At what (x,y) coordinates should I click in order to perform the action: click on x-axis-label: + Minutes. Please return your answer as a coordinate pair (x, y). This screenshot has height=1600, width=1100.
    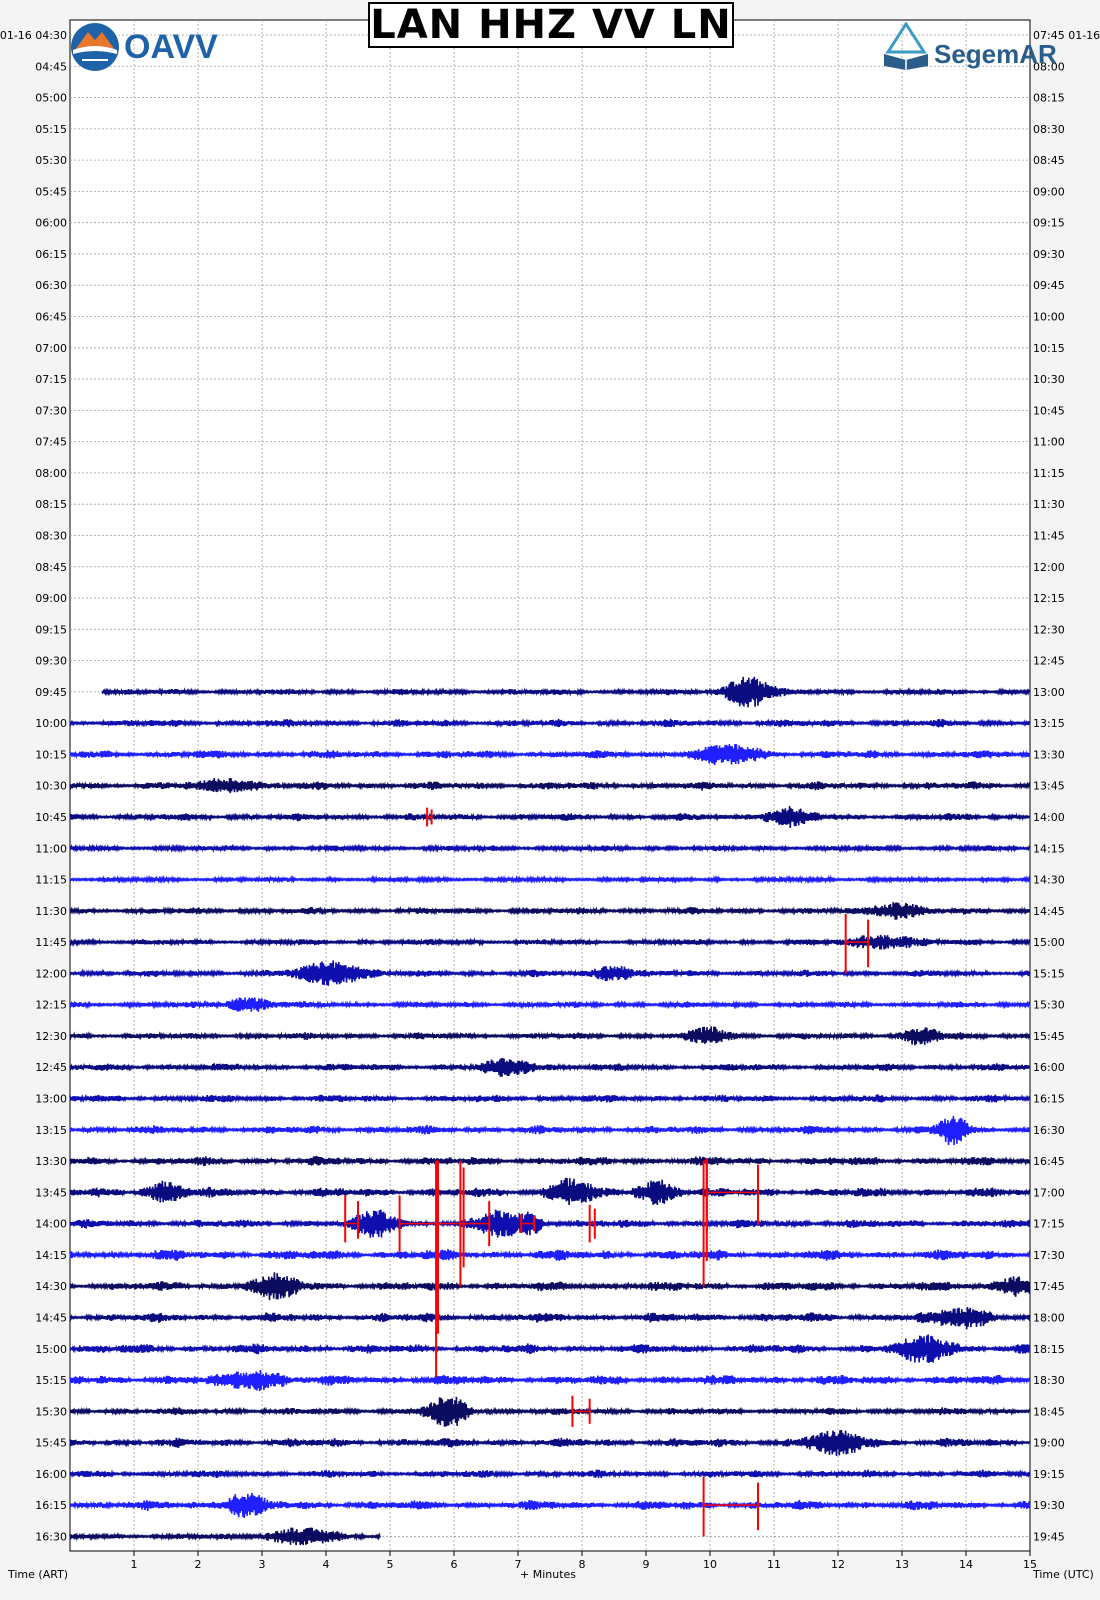
    Looking at the image, I should click on (548, 1574).